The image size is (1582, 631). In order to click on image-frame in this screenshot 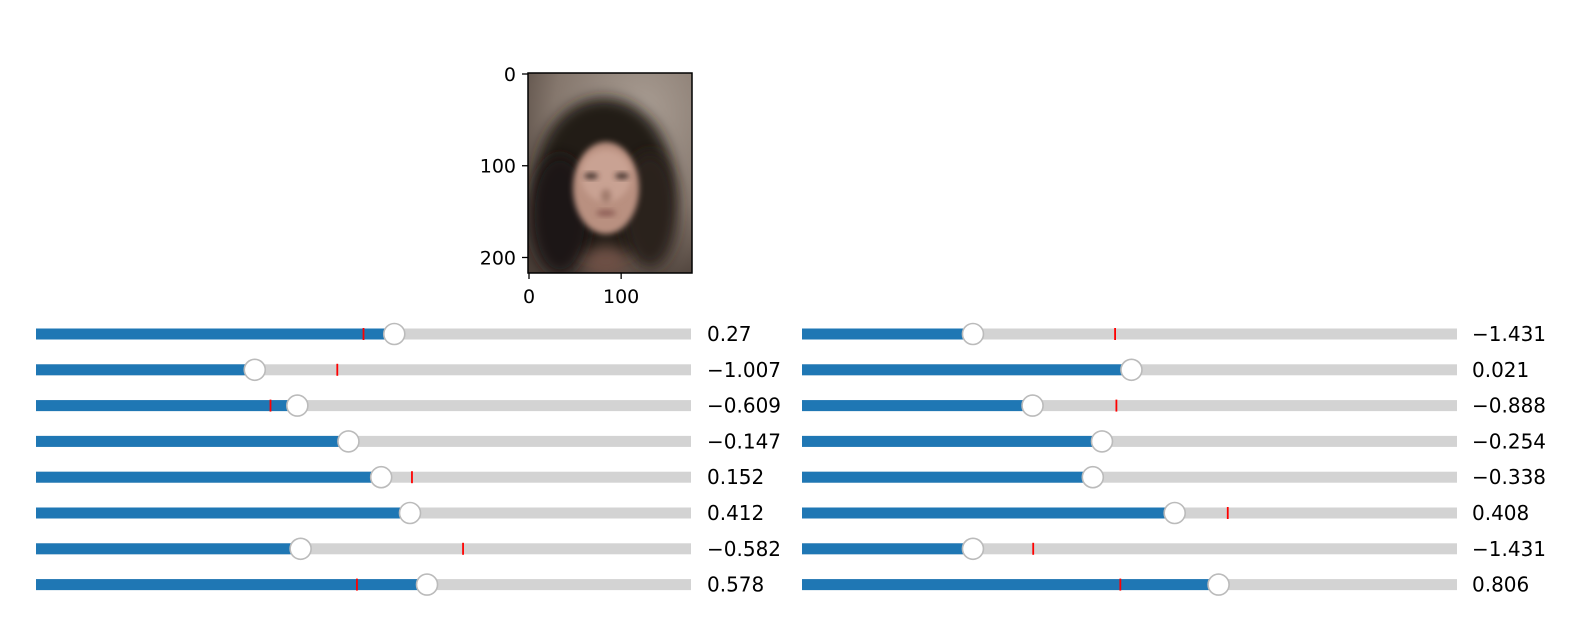, I will do `click(610, 173)`.